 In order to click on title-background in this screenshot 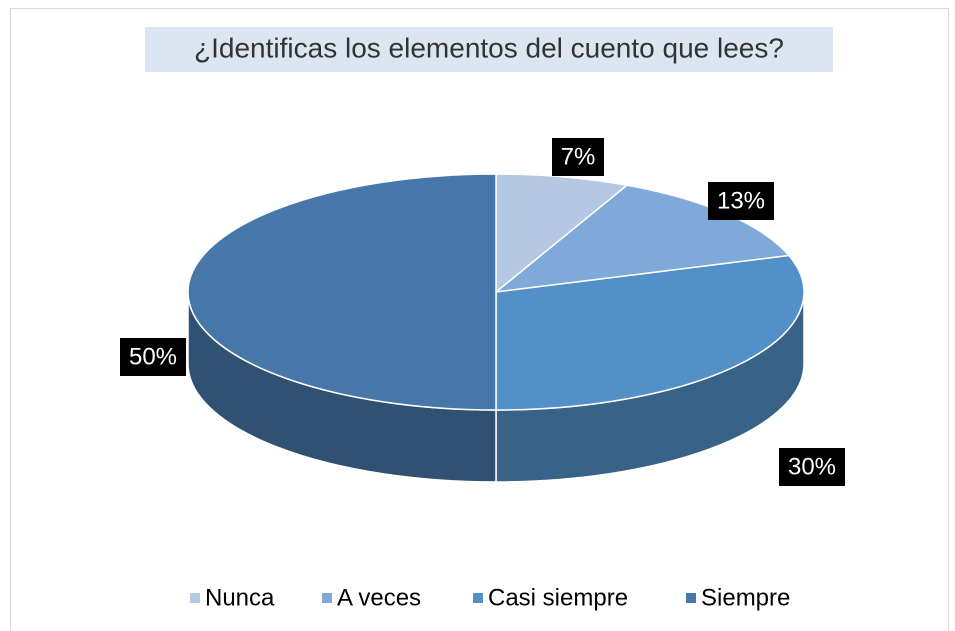, I will do `click(489, 49)`.